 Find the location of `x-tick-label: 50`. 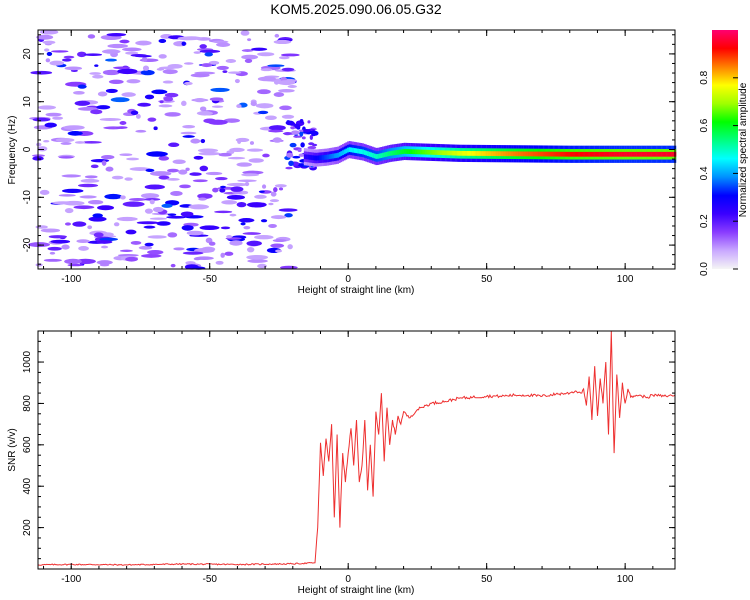

x-tick-label: 50 is located at coordinates (487, 579).